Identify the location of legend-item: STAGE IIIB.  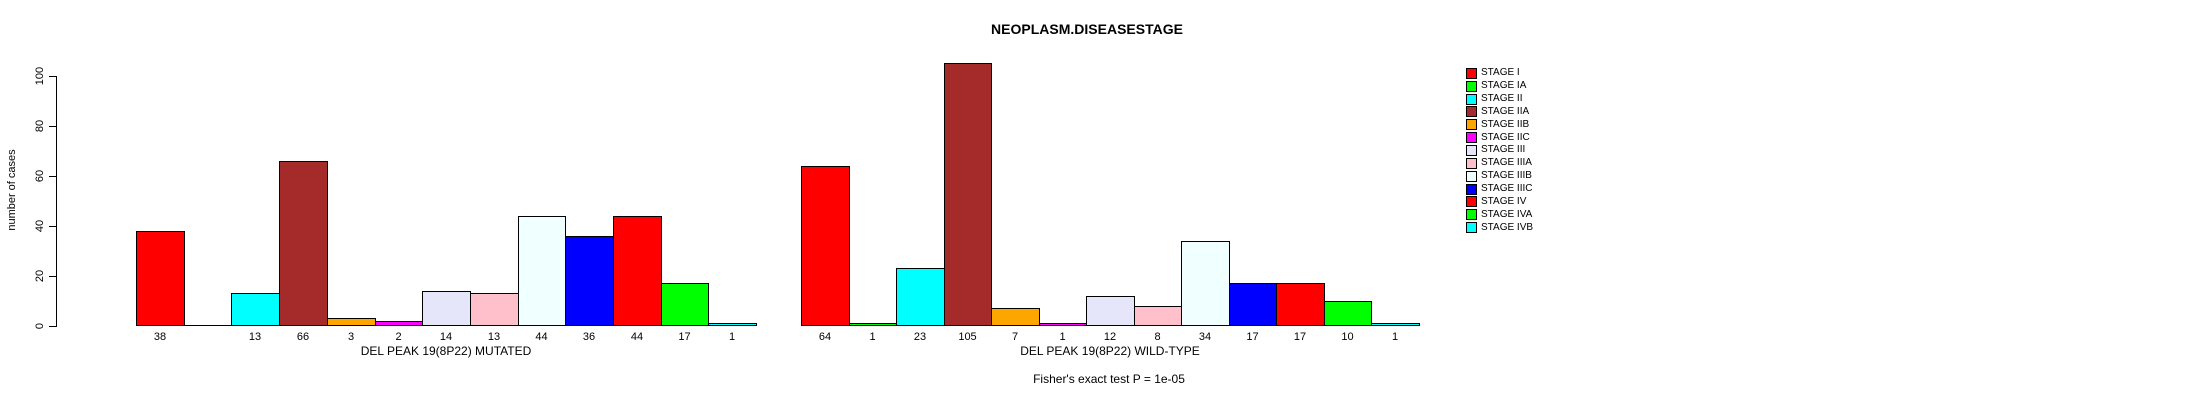
(1499, 176).